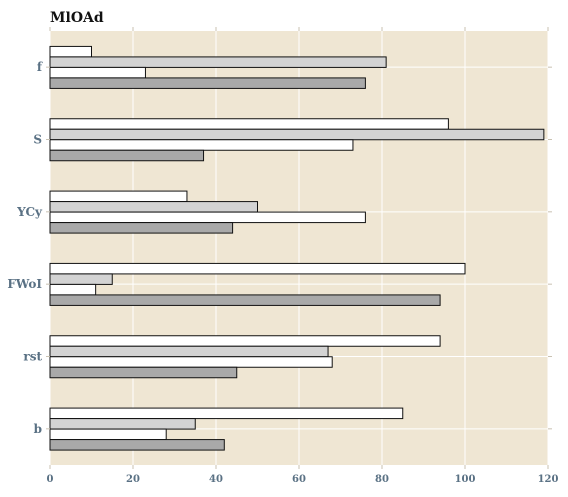  What do you see at coordinates (38, 429) in the screenshot?
I see `y-tick-label: b` at bounding box center [38, 429].